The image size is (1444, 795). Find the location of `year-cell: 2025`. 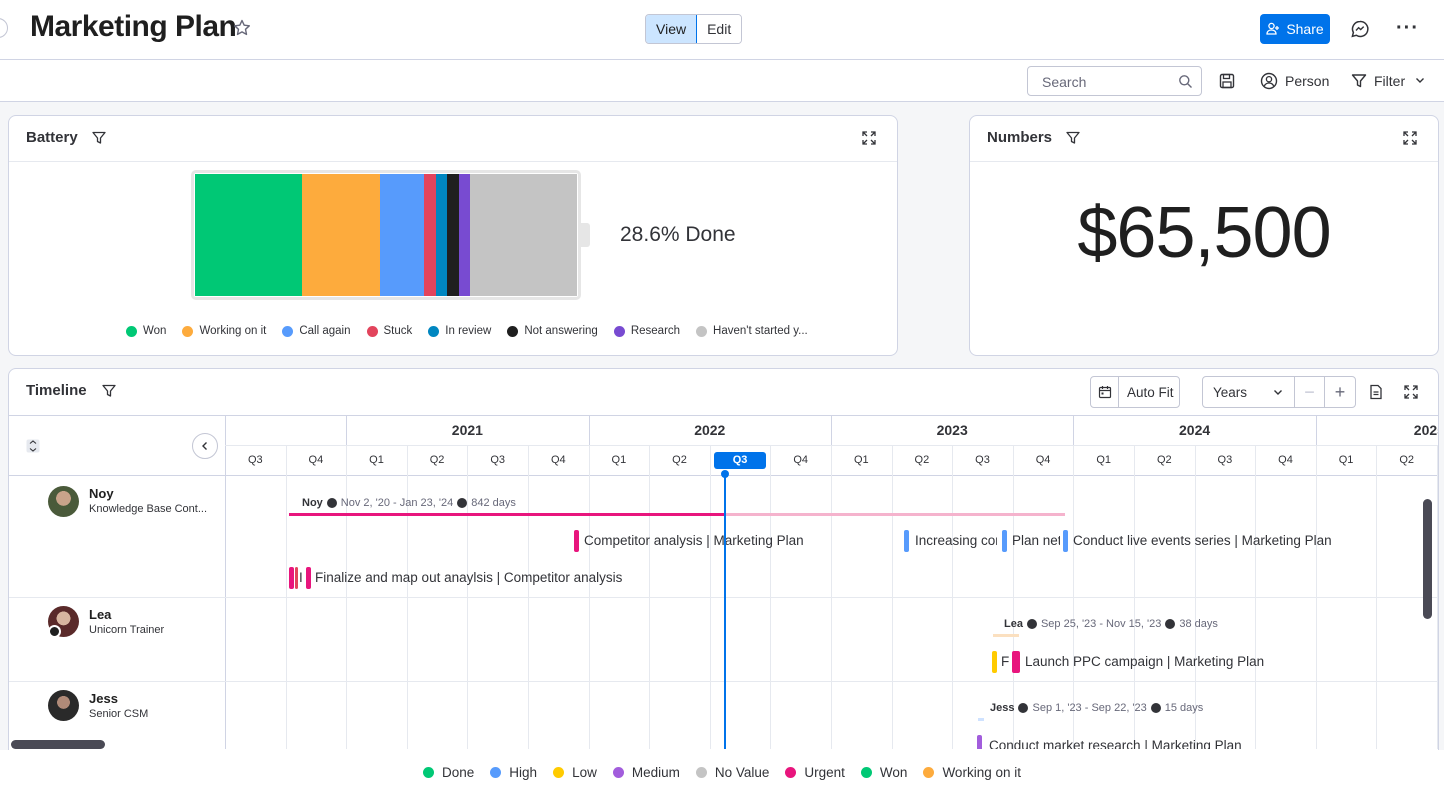

year-cell: 2025 is located at coordinates (1425, 430).